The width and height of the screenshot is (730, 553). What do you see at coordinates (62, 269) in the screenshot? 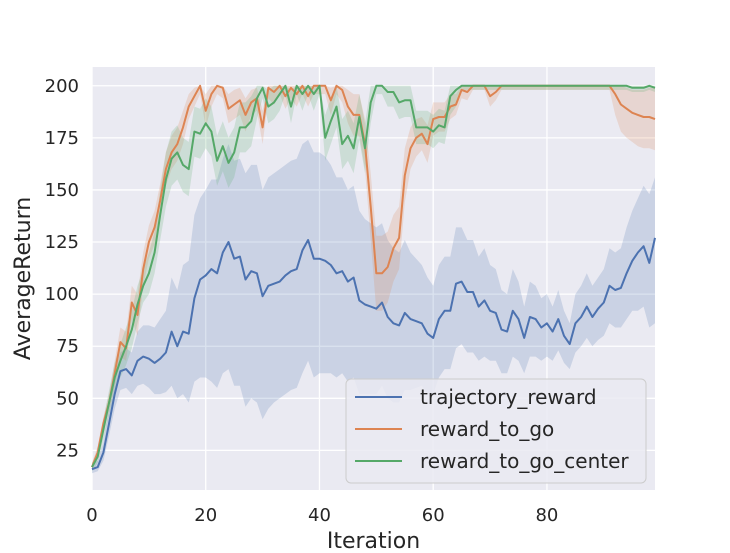
I see `y-tick-labels: 25 50 75 100 125 150 175 200` at bounding box center [62, 269].